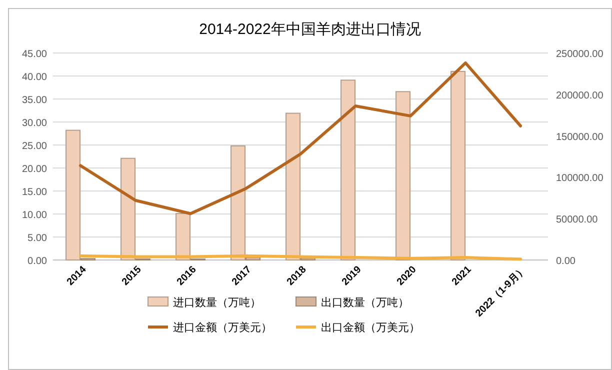 Image resolution: width=612 pixels, height=370 pixels. What do you see at coordinates (38, 238) in the screenshot?
I see `y-tick-label: 5.00` at bounding box center [38, 238].